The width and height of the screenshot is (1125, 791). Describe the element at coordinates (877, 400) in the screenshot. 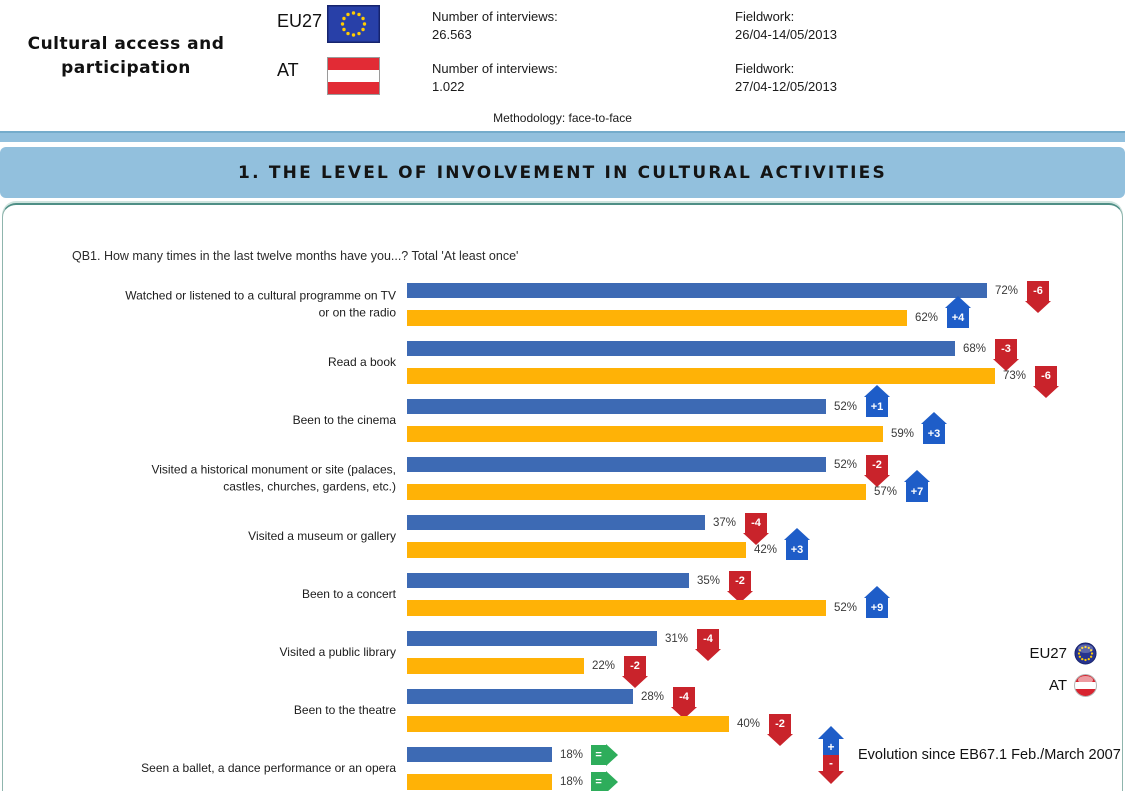

I see `change-up-arrow: +1` at that location.